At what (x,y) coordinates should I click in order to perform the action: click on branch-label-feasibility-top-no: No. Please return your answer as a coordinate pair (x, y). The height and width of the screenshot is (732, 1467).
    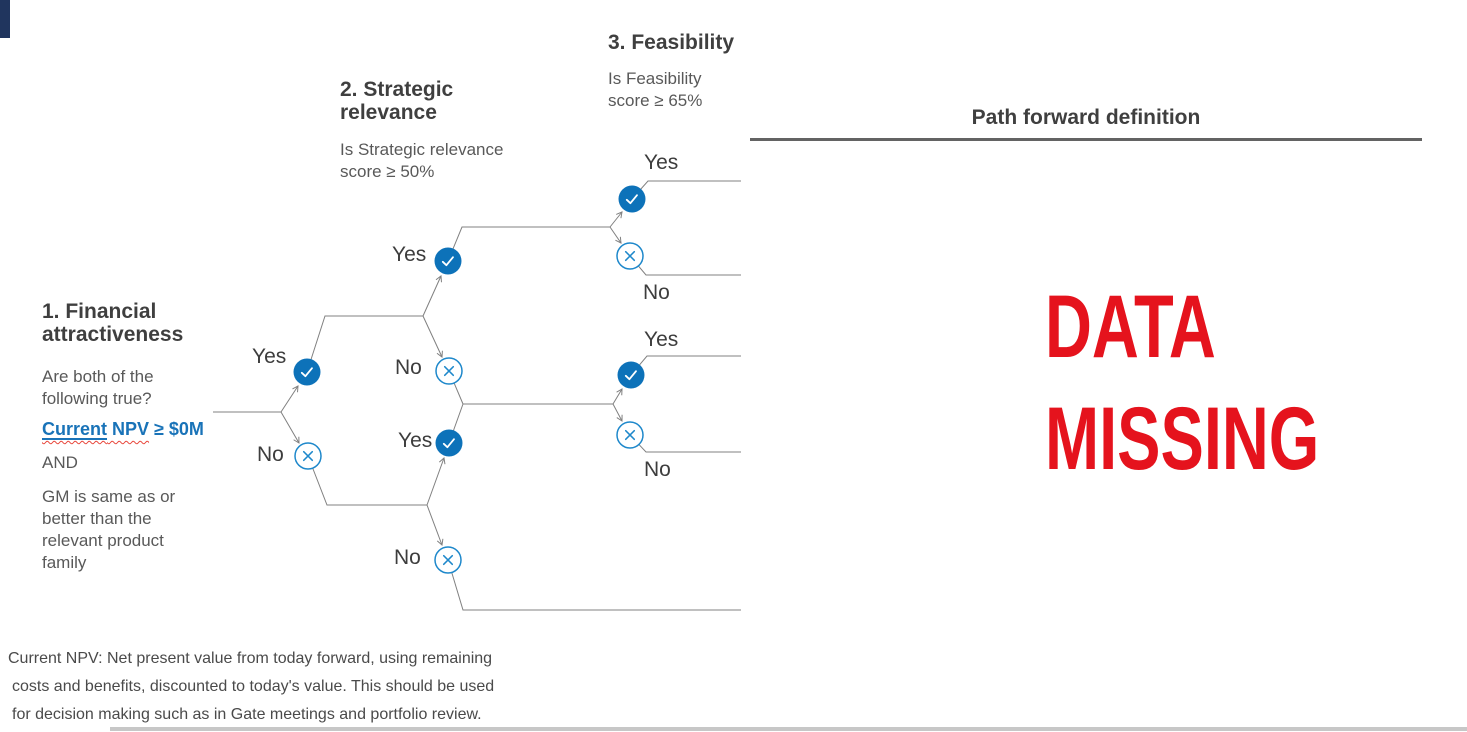
    Looking at the image, I should click on (656, 292).